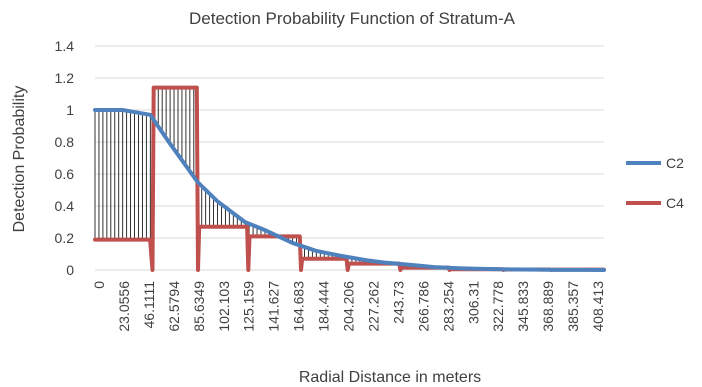 This screenshot has height=387, width=702. What do you see at coordinates (65, 46) in the screenshot?
I see `y-tick-label: 1.4` at bounding box center [65, 46].